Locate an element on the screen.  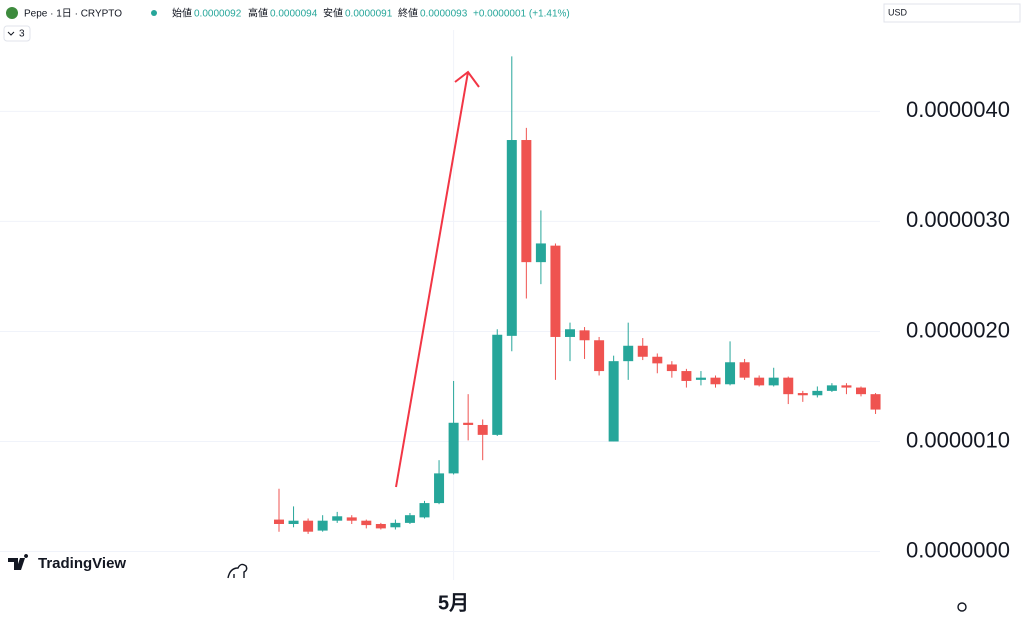
brand: TradingView is located at coordinates (82, 563).